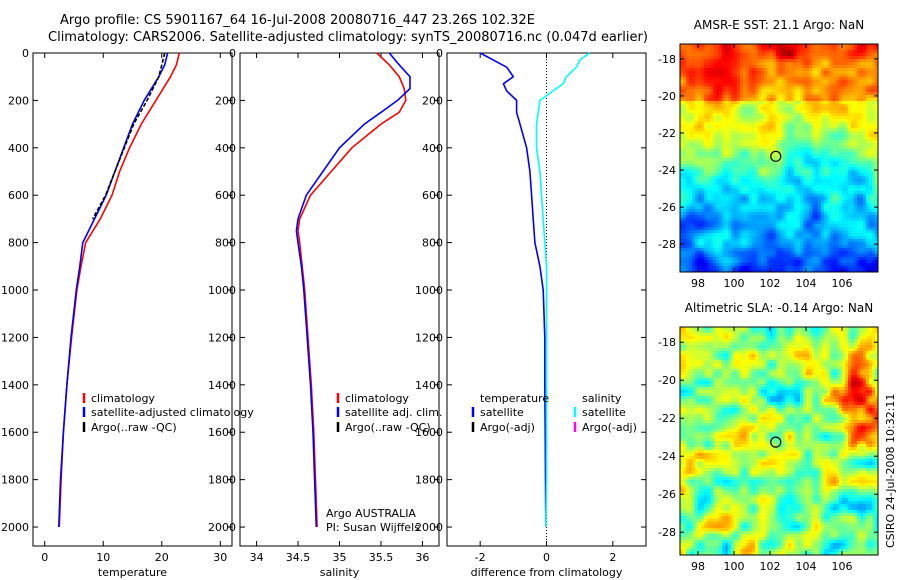 The height and width of the screenshot is (580, 900). What do you see at coordinates (502, 412) in the screenshot?
I see `legend-temp-satellite: satellite` at bounding box center [502, 412].